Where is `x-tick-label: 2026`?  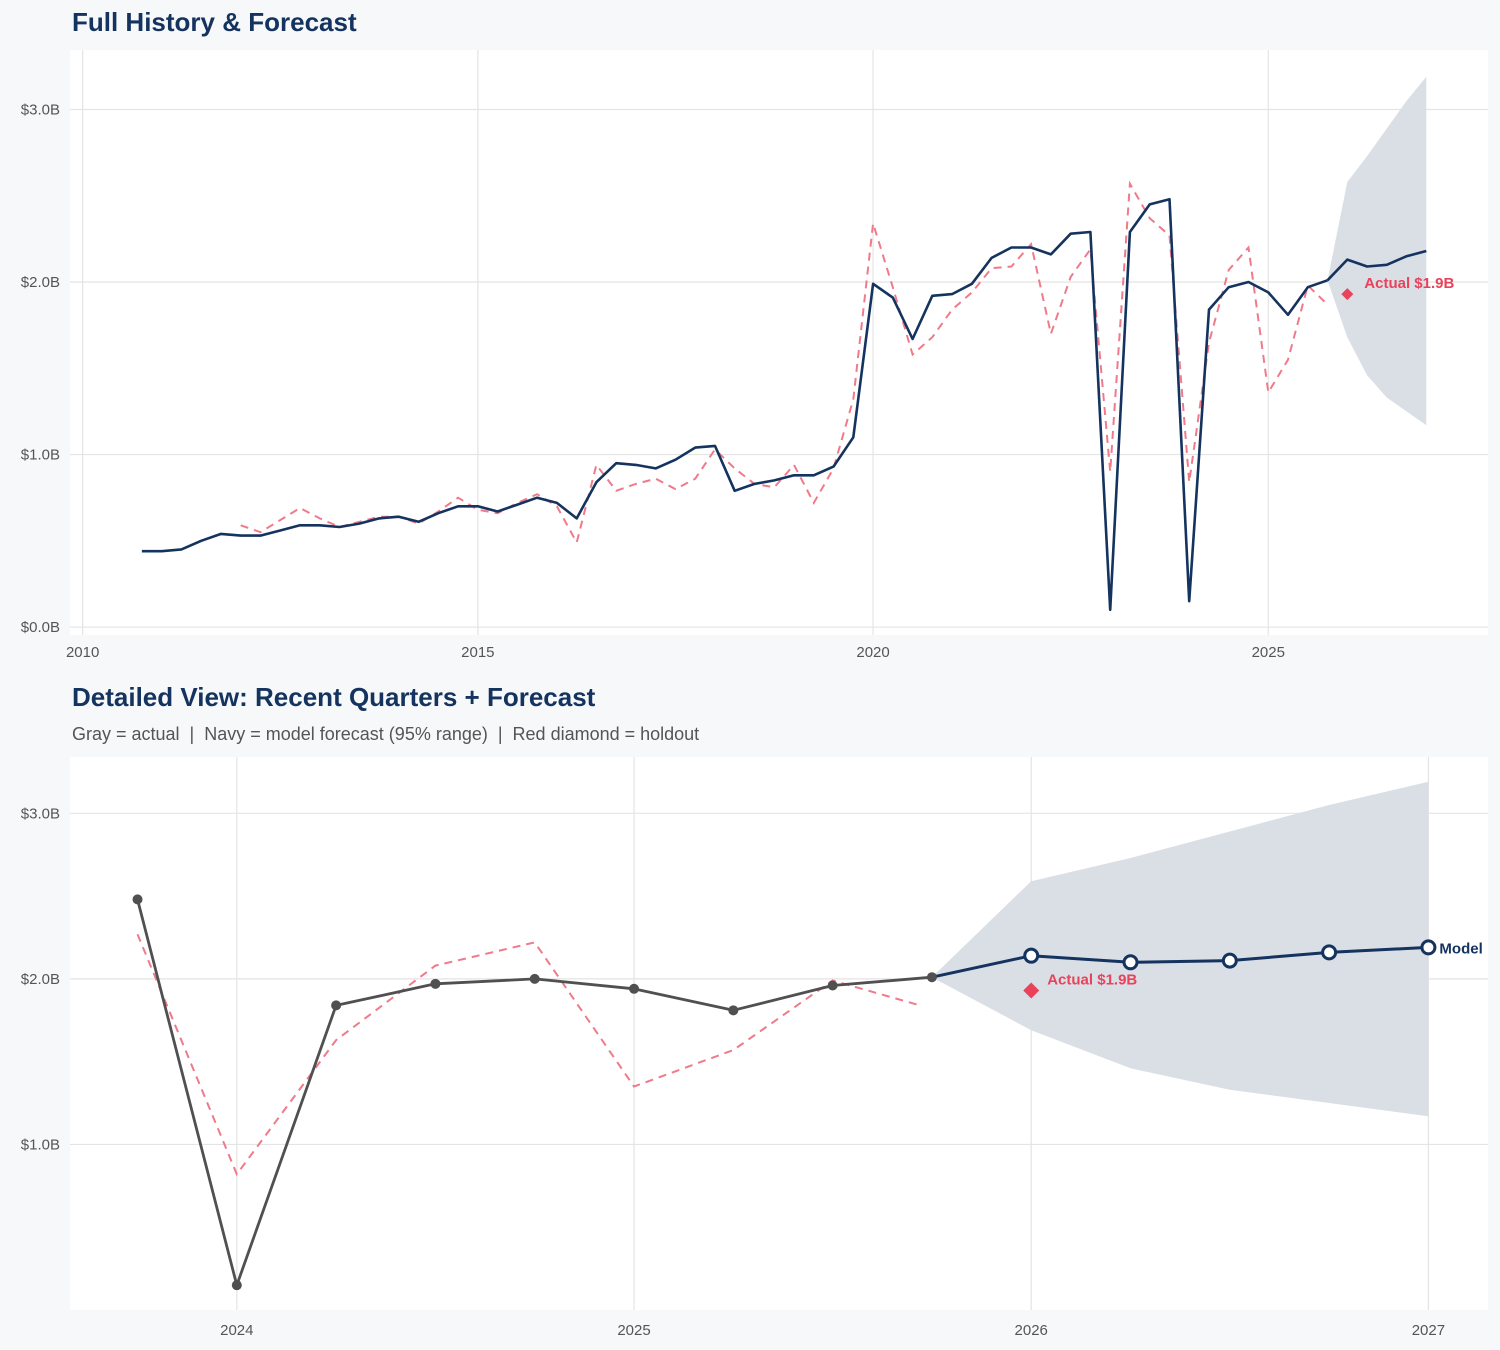 x-tick-label: 2026 is located at coordinates (1031, 1330).